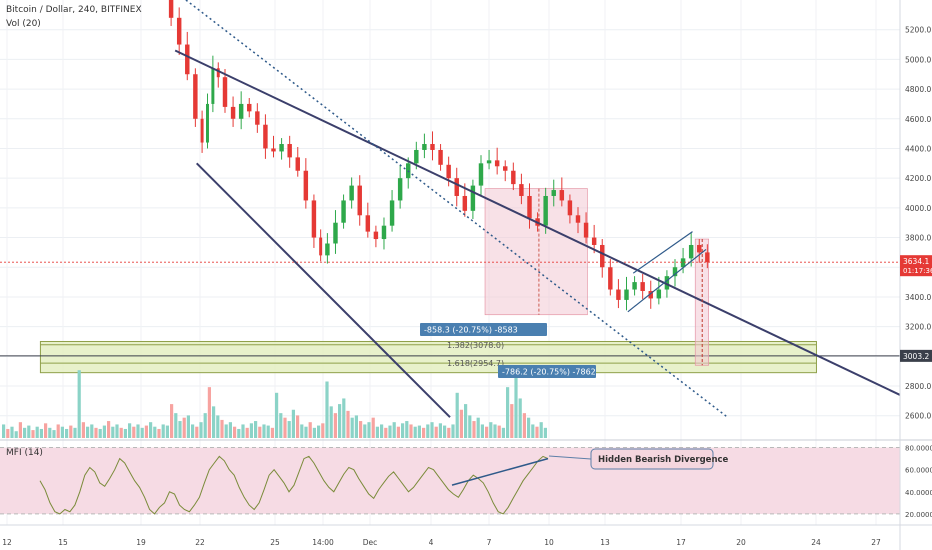 This screenshot has width=932, height=550. What do you see at coordinates (570, 457) in the screenshot?
I see `divergence-callout-pointer` at bounding box center [570, 457].